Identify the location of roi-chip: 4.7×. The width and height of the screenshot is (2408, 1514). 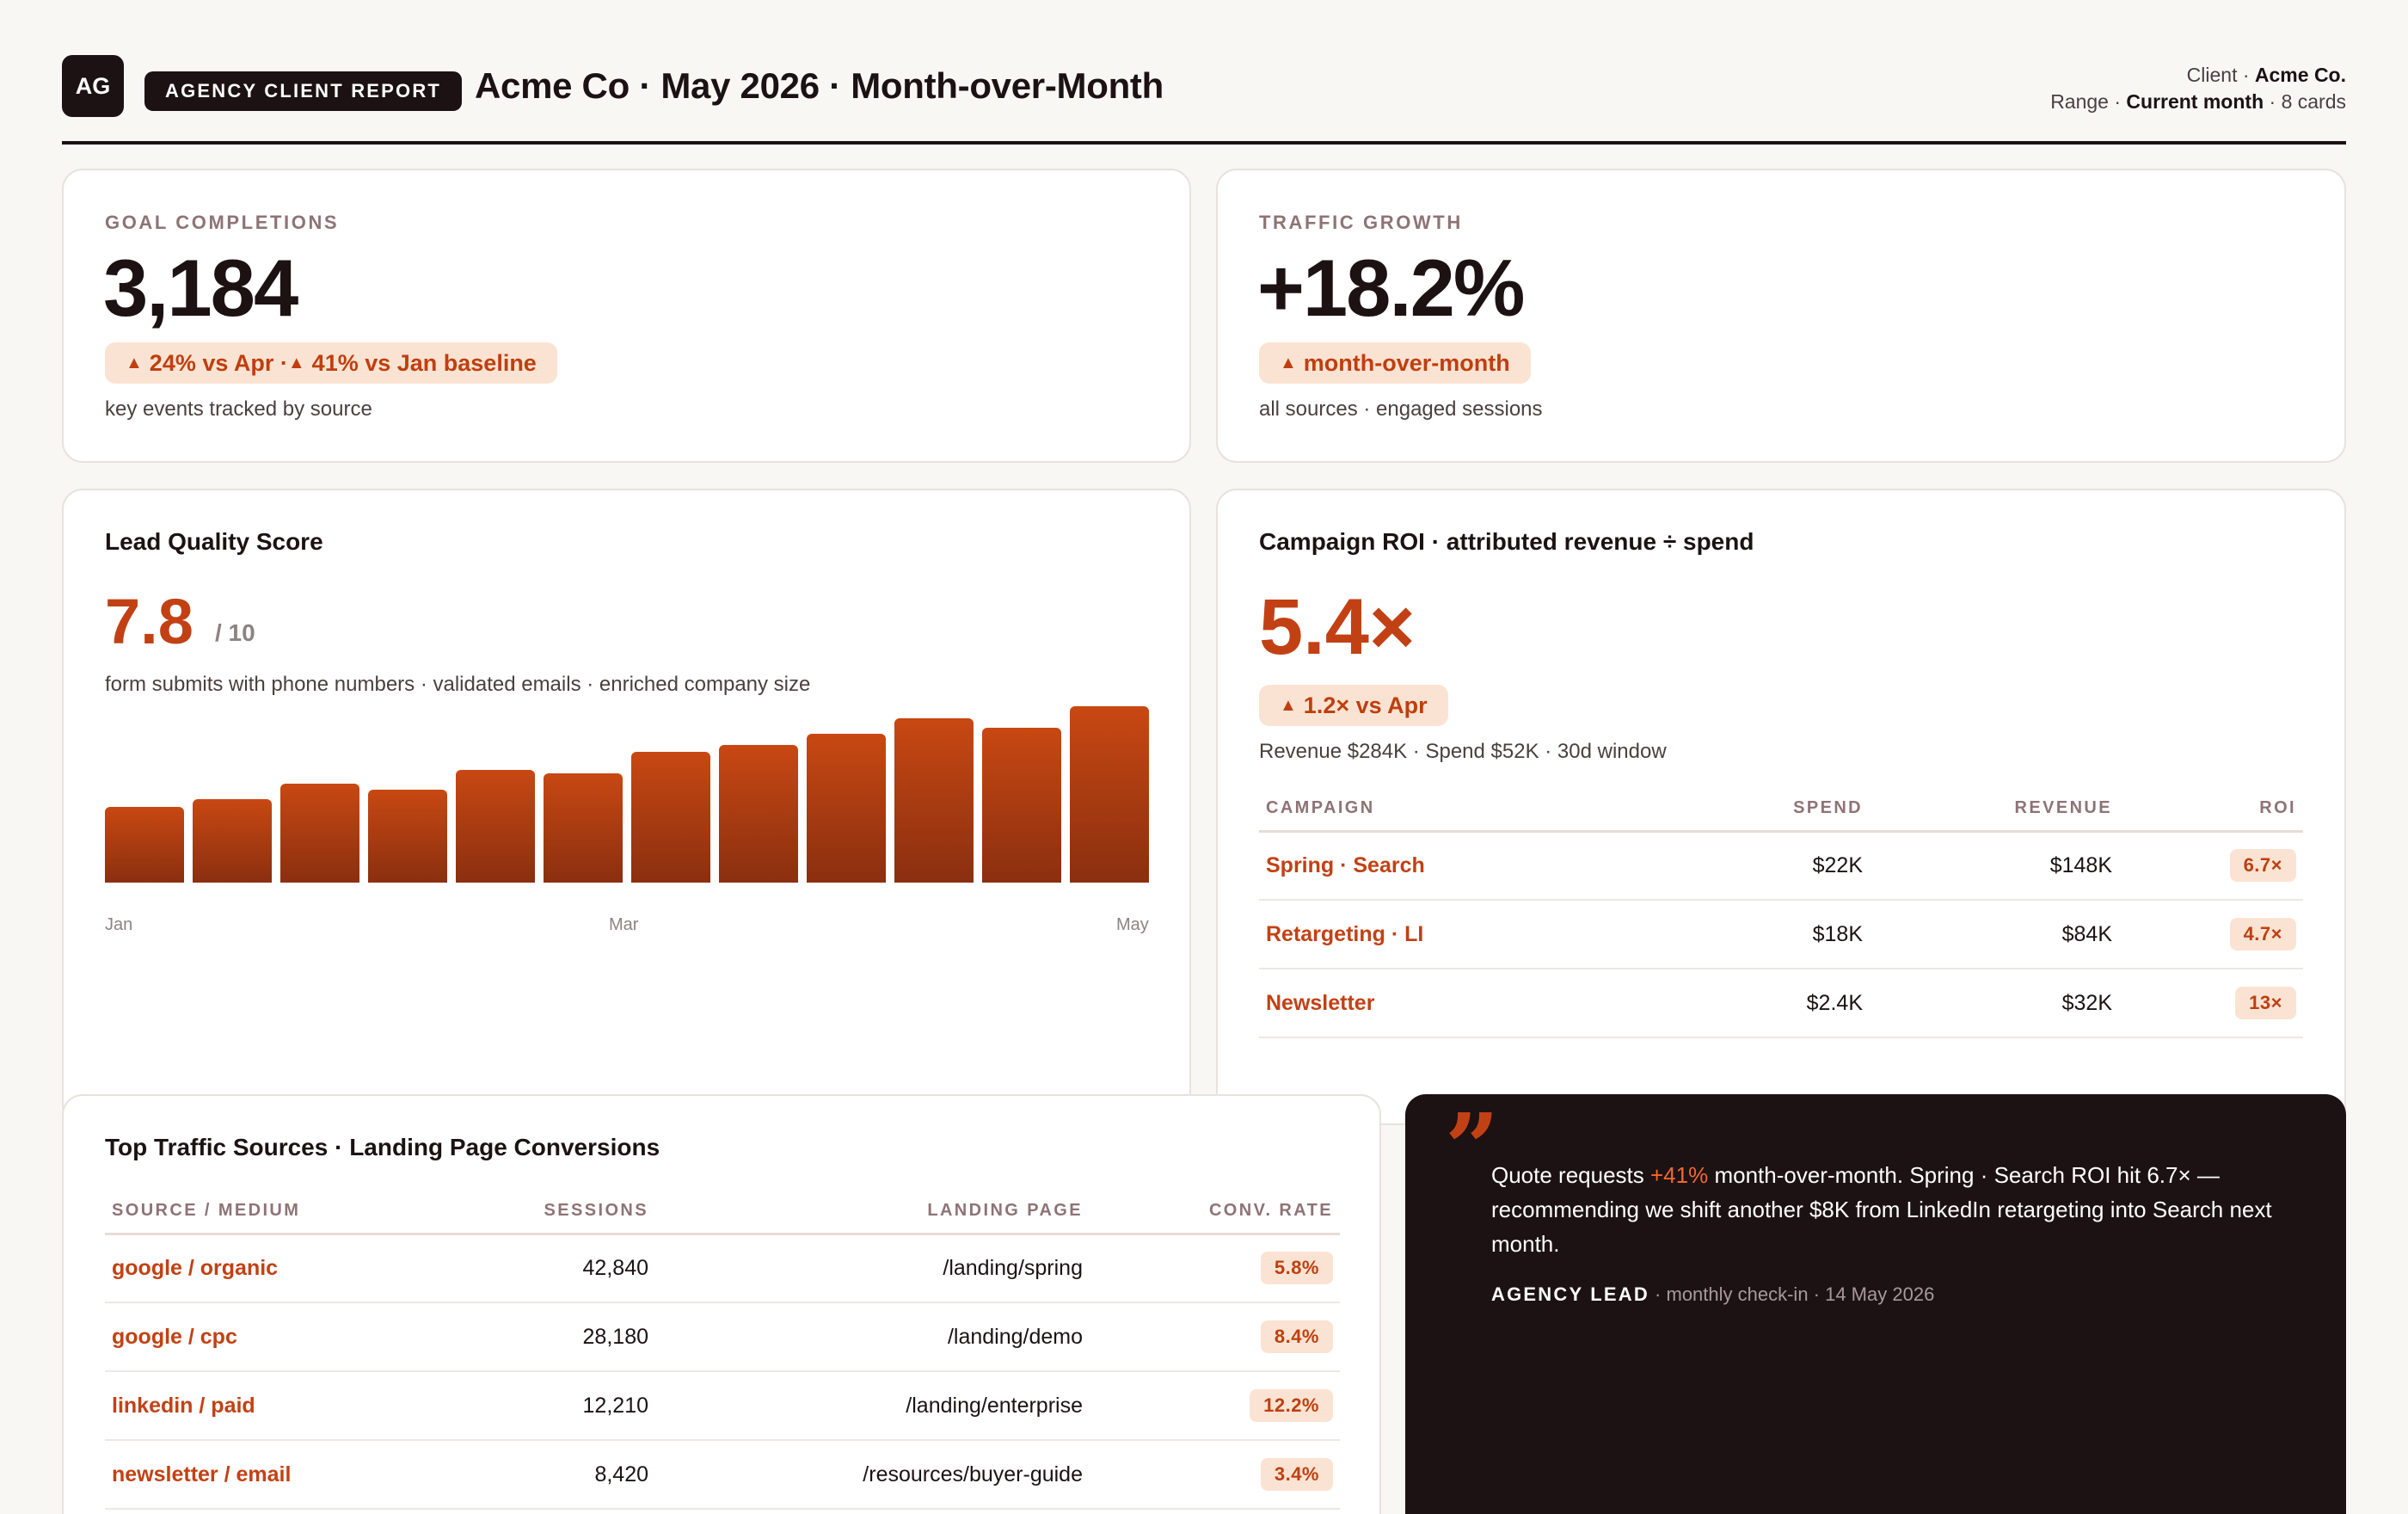
(2262, 934).